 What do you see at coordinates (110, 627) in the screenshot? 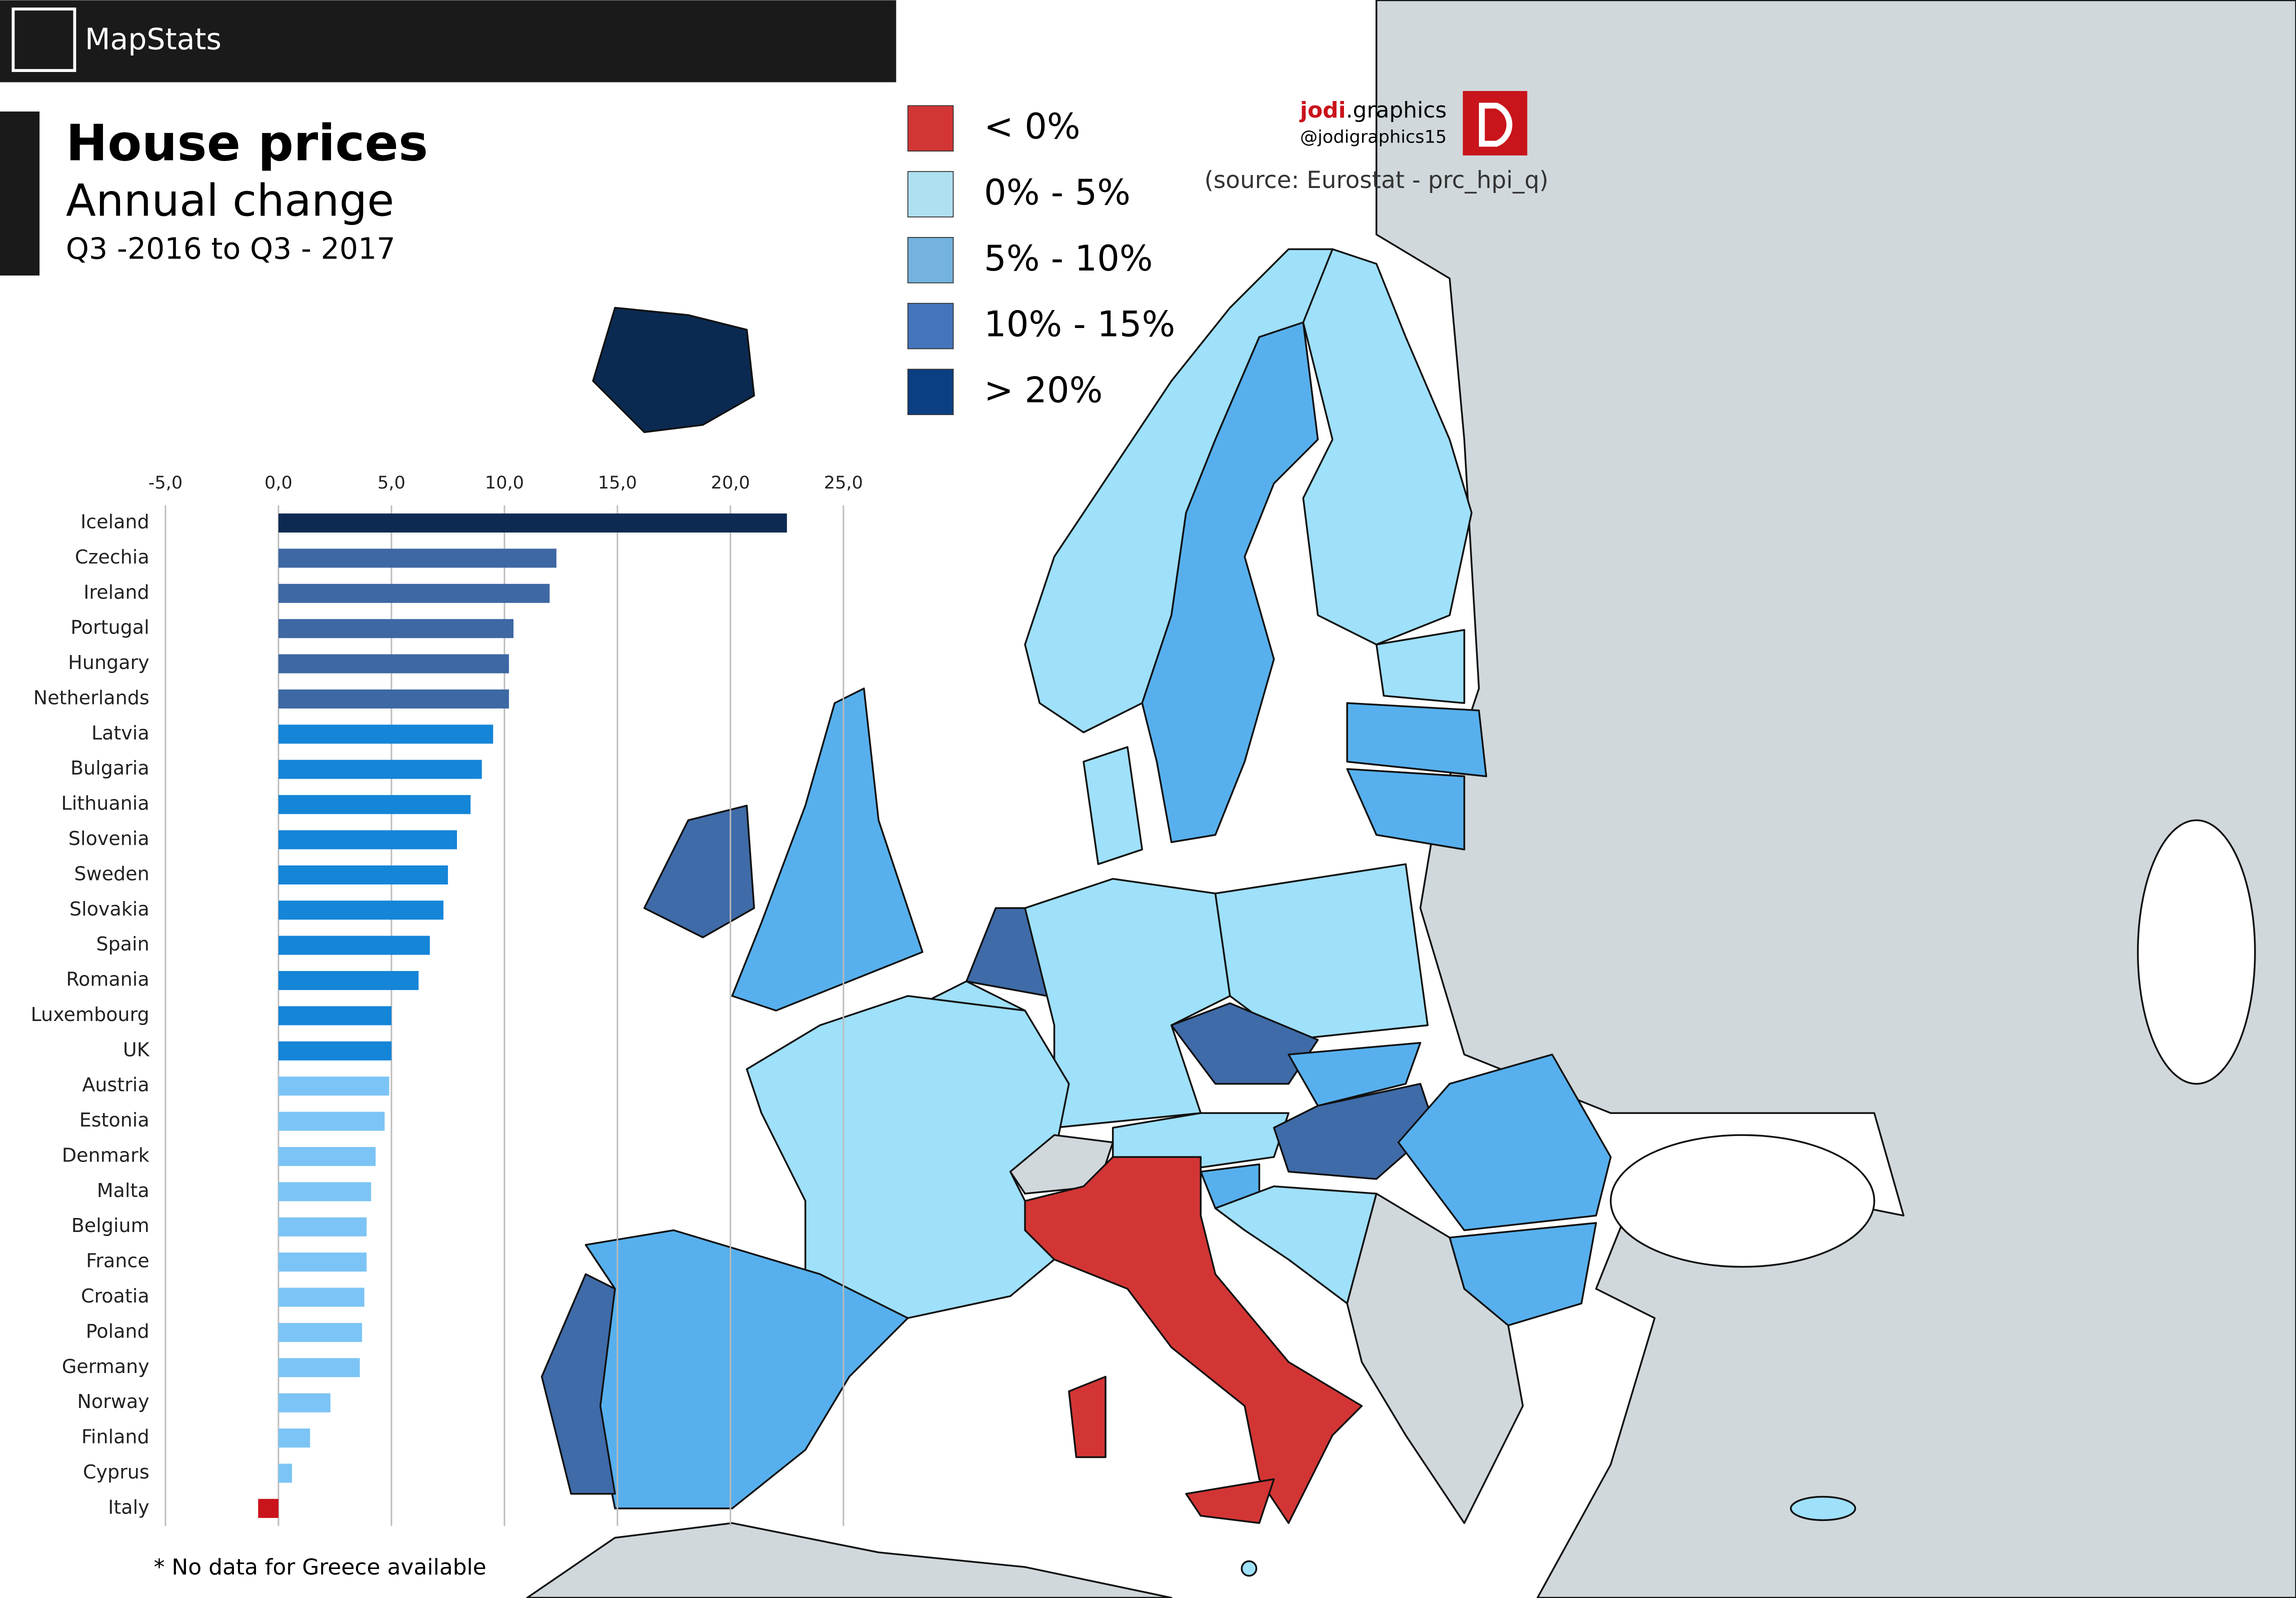
I see `y-tick-label: Portugal` at bounding box center [110, 627].